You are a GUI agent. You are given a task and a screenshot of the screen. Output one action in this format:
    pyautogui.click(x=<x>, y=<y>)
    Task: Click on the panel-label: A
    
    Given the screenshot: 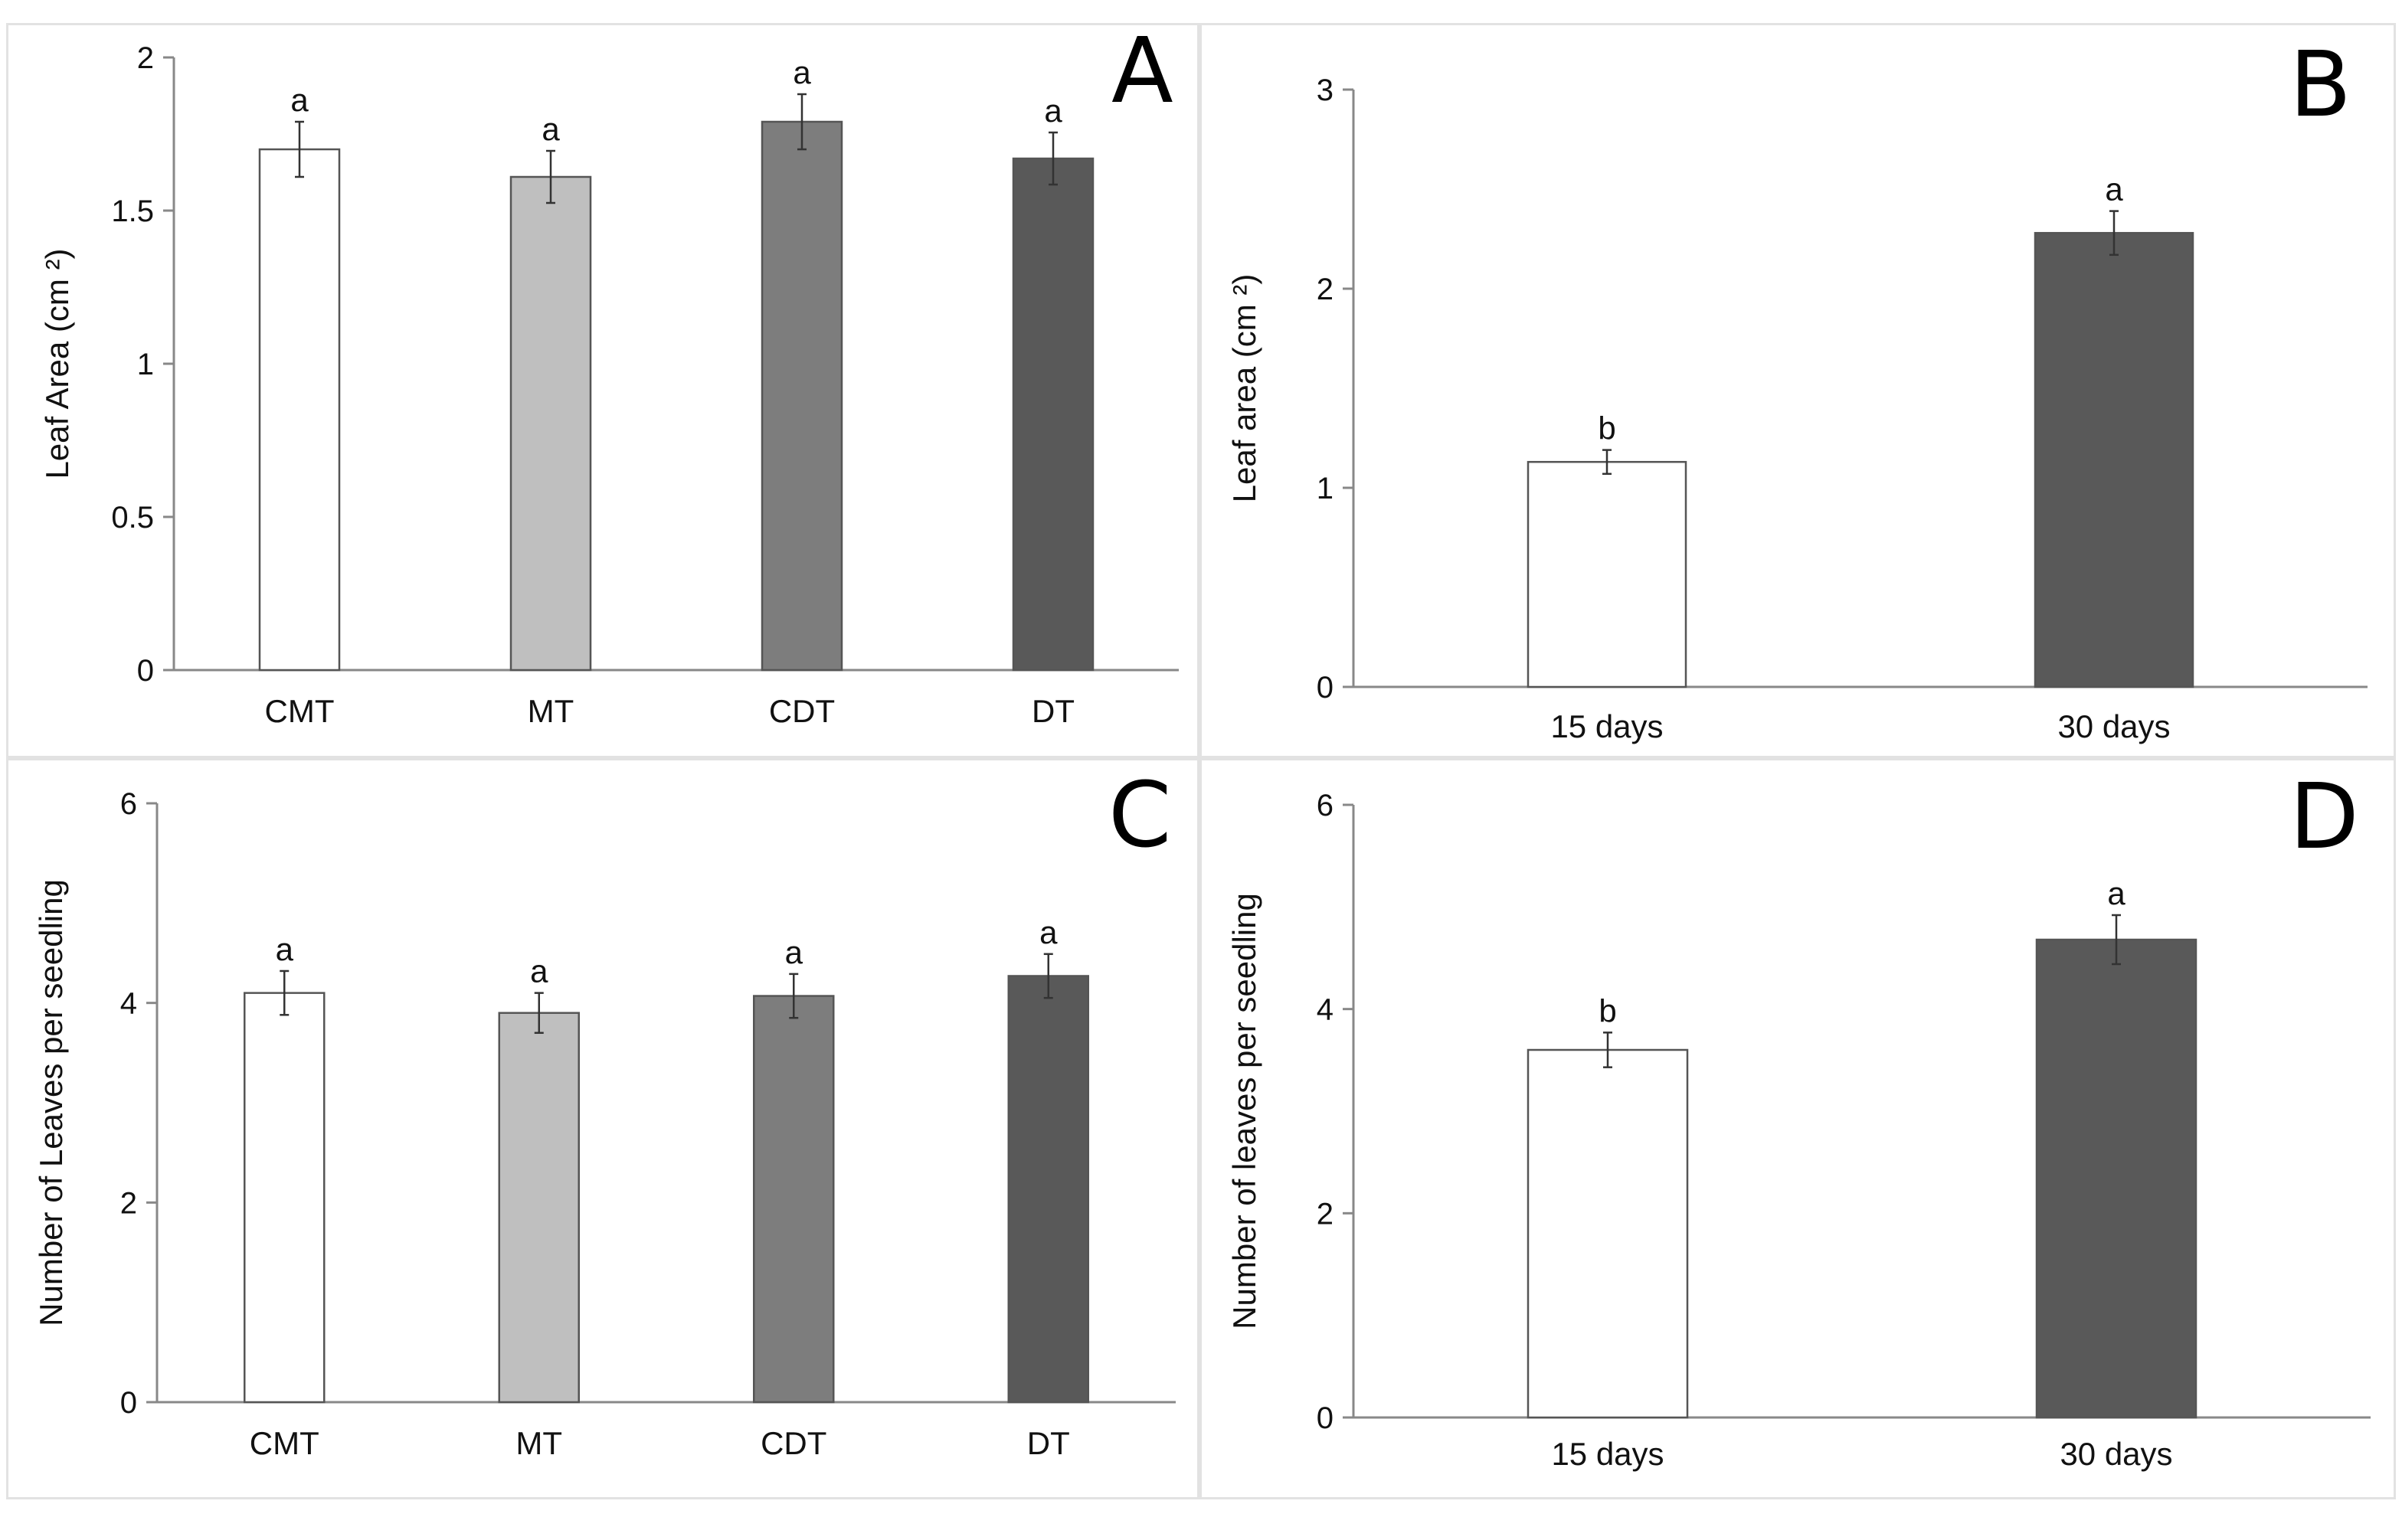 What is the action you would take?
    pyautogui.click(x=1142, y=74)
    